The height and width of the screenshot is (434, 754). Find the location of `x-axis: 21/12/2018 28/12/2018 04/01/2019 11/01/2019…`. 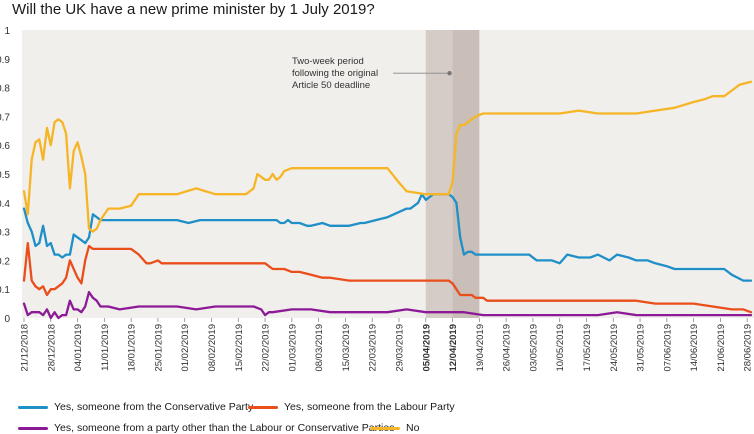

x-axis: 21/12/2018 28/12/2018 04/01/2019 11/01/2019… is located at coordinates (387, 345).